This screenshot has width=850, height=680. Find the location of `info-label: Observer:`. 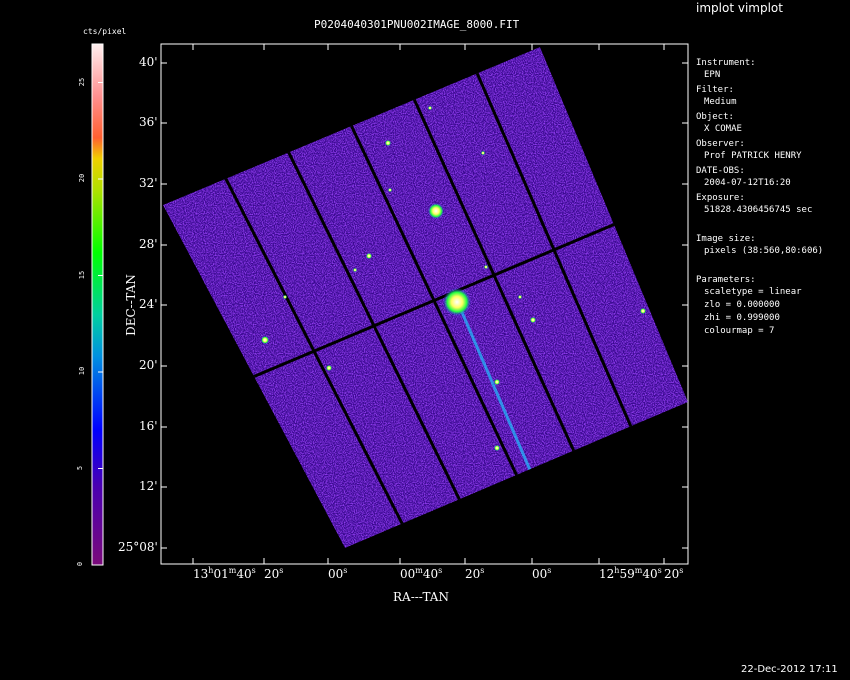

info-label: Observer: is located at coordinates (720, 144).